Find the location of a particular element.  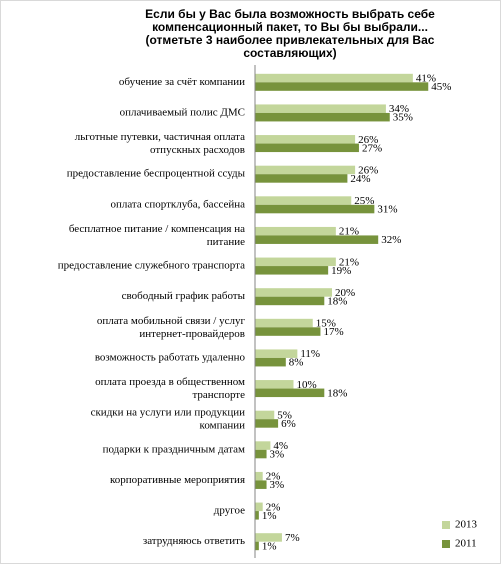

y-tick-label: корпоративные мероприятия is located at coordinates (177, 480).